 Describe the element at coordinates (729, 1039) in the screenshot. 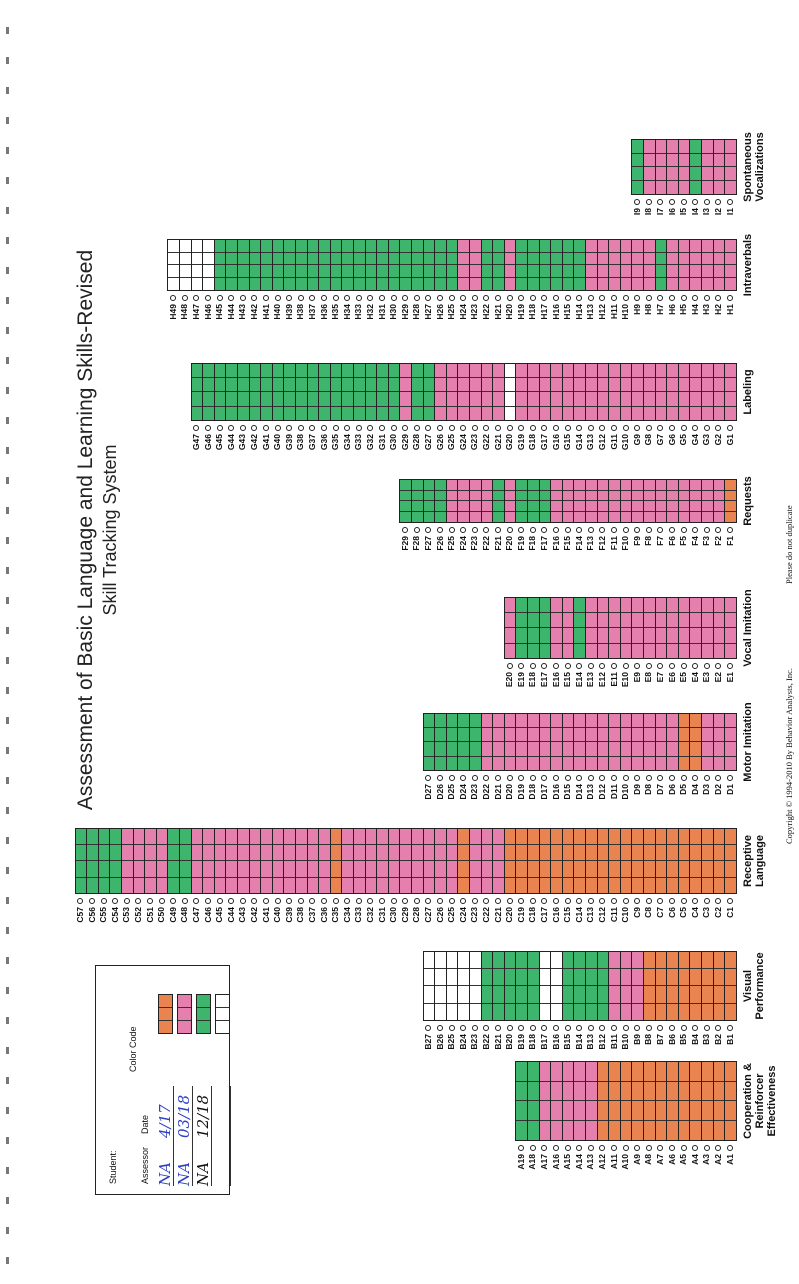

I see `skill-code: B1` at that location.